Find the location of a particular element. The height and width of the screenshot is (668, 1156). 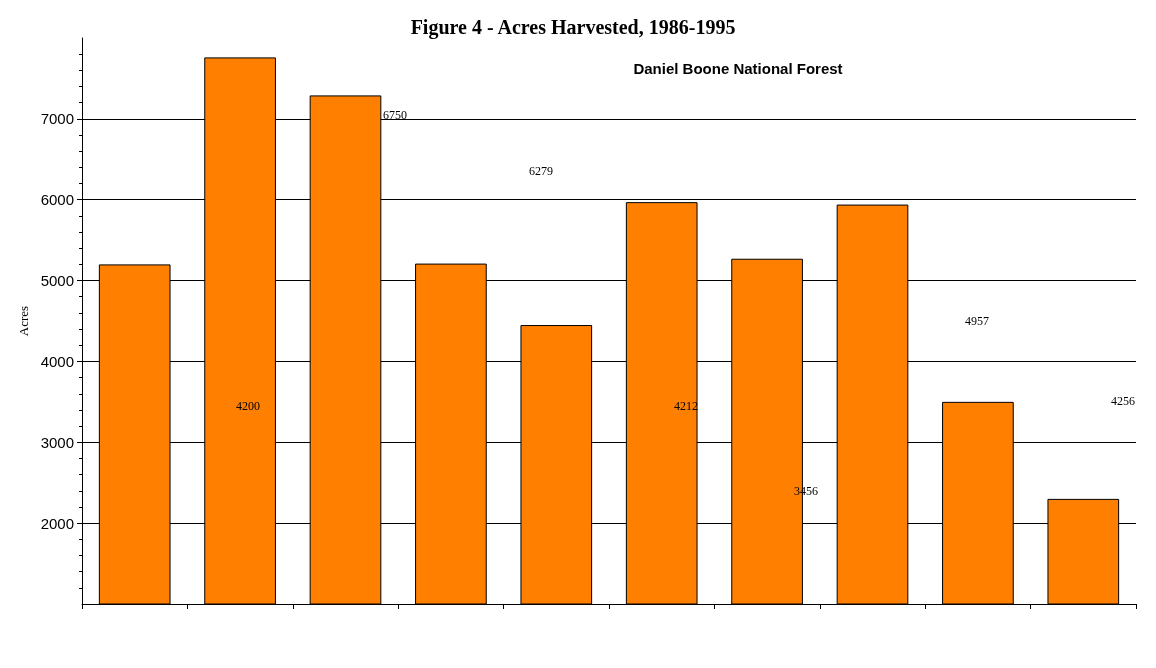

annotation: 6279 is located at coordinates (541, 171).